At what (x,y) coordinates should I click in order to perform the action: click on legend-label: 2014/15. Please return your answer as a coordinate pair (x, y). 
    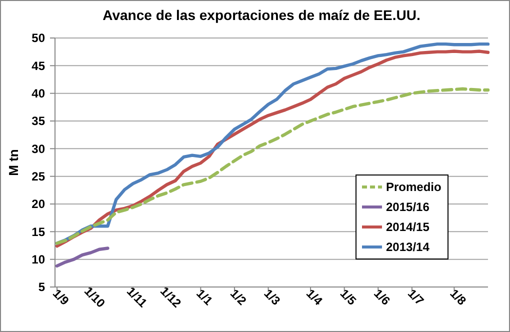
    Looking at the image, I should click on (408, 227).